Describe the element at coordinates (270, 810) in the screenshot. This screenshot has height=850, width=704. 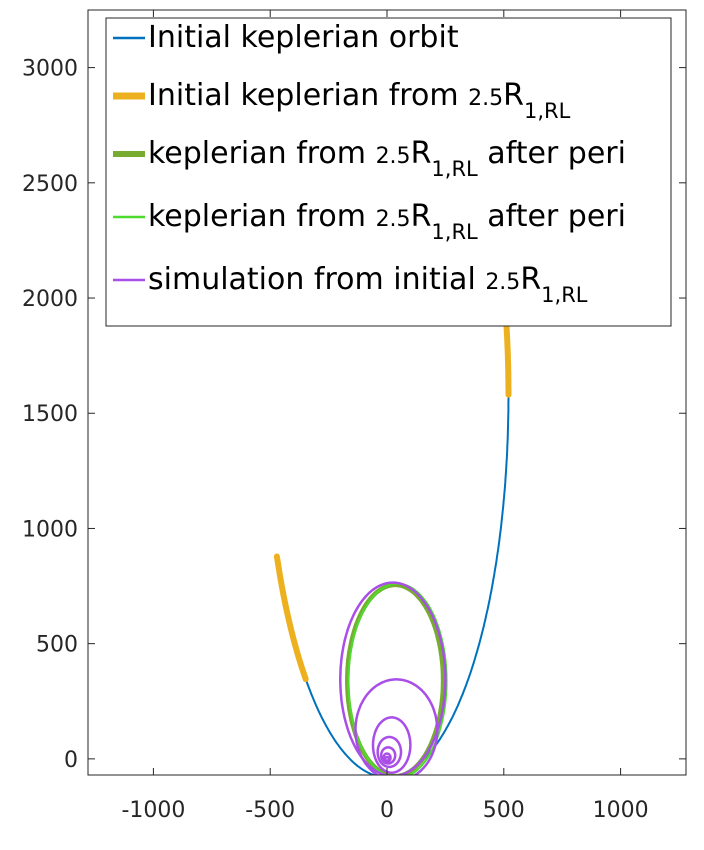
I see `x-tick-label: -500` at that location.